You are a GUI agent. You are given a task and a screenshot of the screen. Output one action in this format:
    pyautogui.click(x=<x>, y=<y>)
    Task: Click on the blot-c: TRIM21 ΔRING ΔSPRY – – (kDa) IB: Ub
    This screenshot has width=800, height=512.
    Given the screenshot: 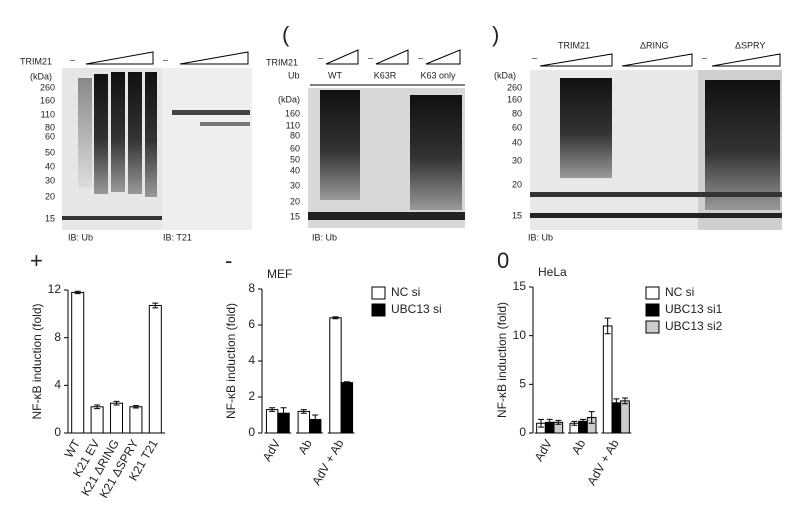 What is the action you would take?
    pyautogui.click(x=638, y=141)
    